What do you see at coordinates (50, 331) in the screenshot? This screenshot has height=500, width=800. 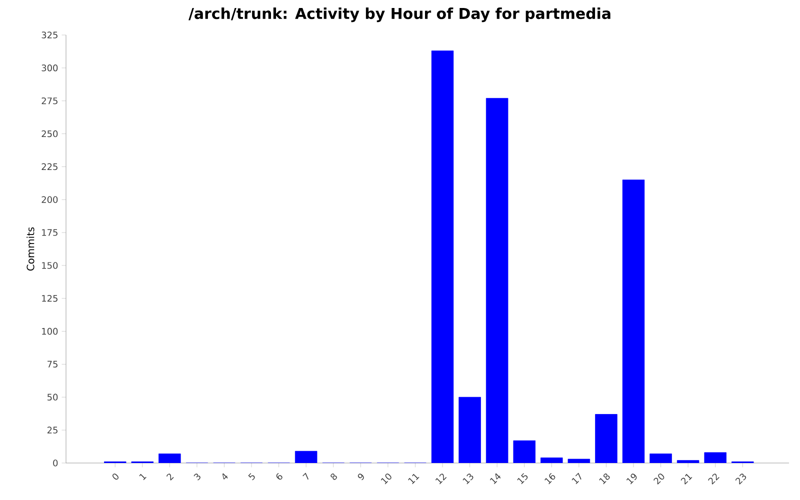 I see `y-tick-label: 100` at bounding box center [50, 331].